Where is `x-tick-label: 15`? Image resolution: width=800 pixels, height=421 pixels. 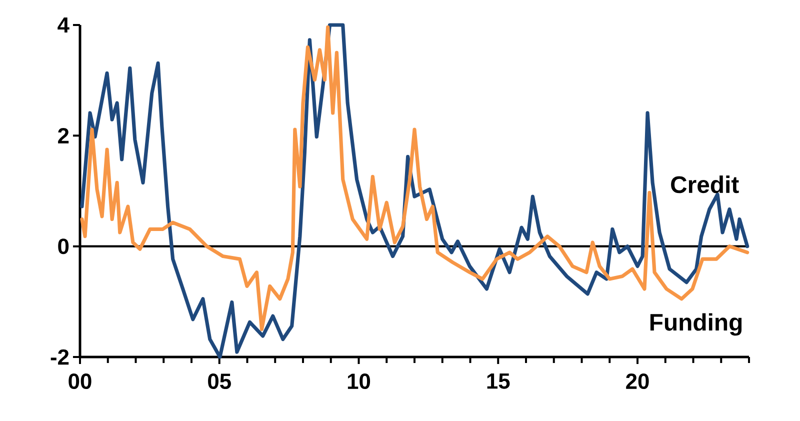
x-tick-label: 15 is located at coordinates (498, 381).